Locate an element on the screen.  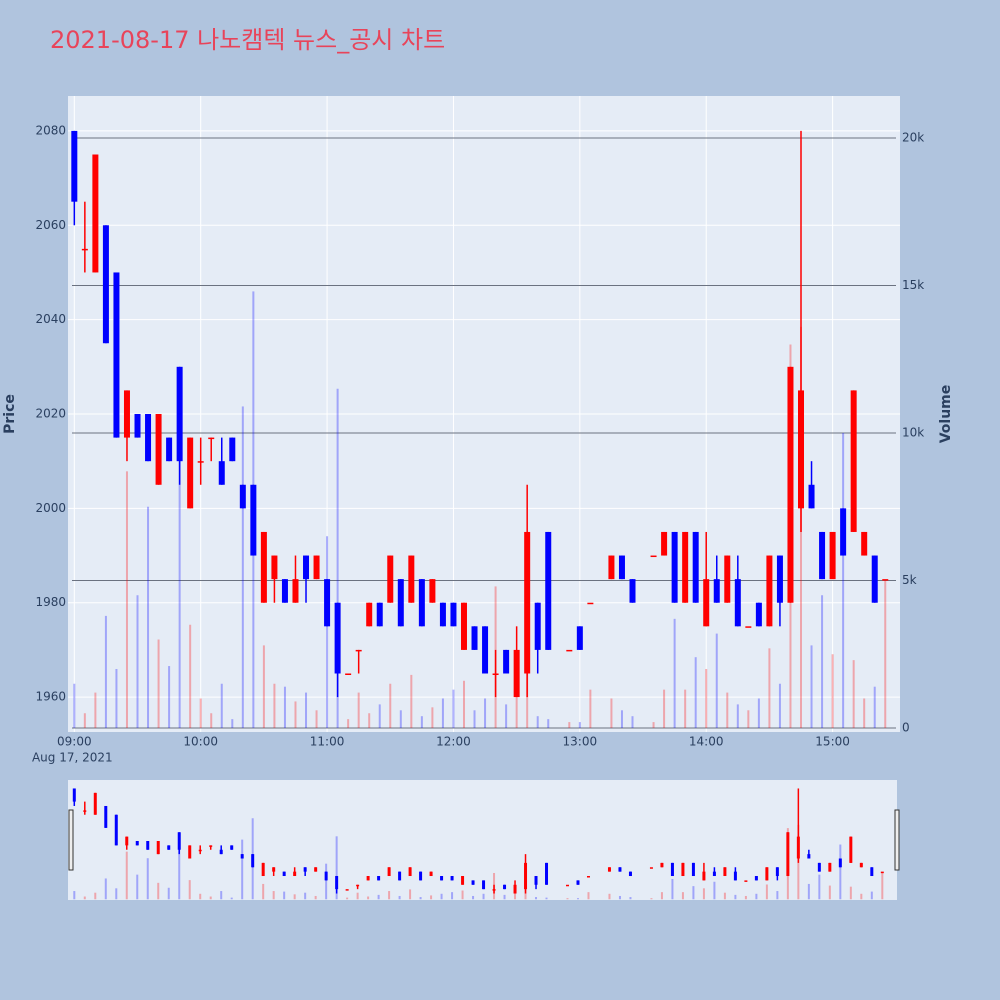
range-slider is located at coordinates (482, 840).